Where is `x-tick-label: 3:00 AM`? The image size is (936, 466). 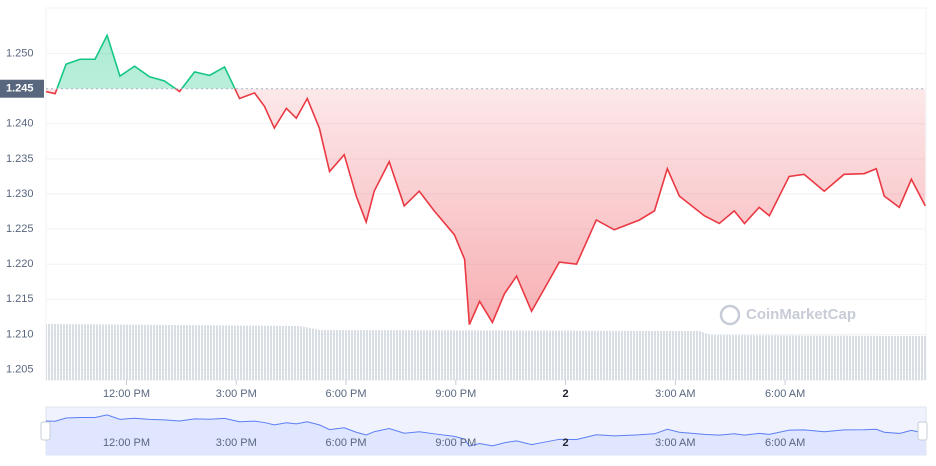
x-tick-label: 3:00 AM is located at coordinates (675, 394).